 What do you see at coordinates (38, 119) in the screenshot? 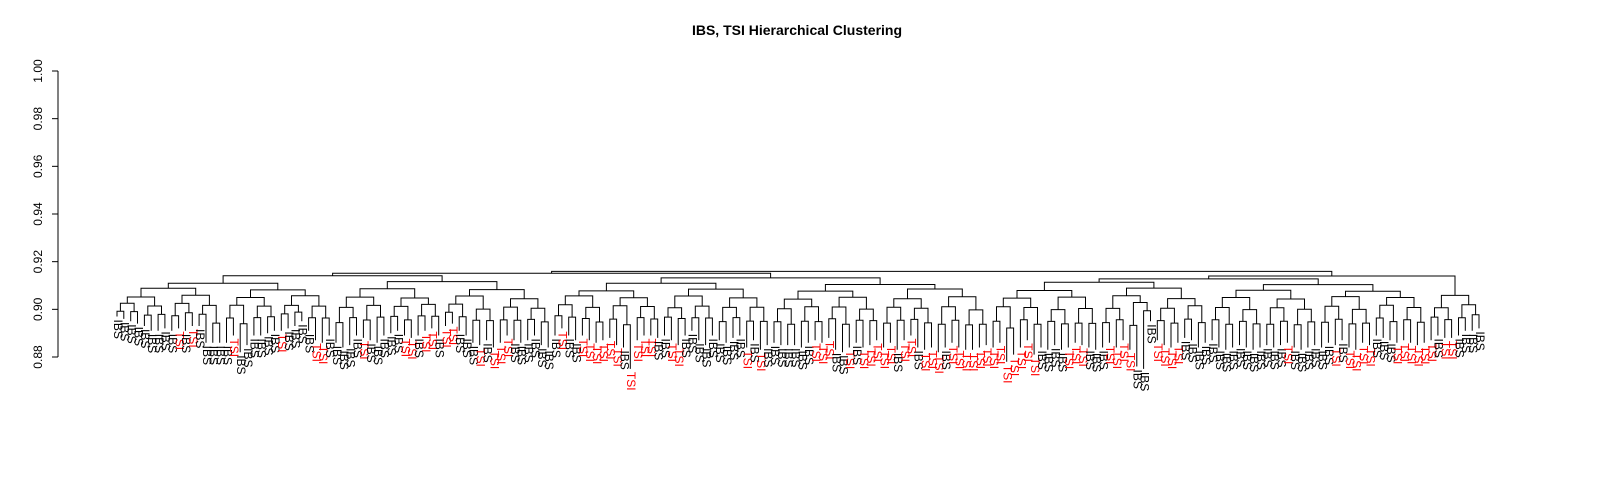
I see `y-tick-label: 0.98` at bounding box center [38, 119].